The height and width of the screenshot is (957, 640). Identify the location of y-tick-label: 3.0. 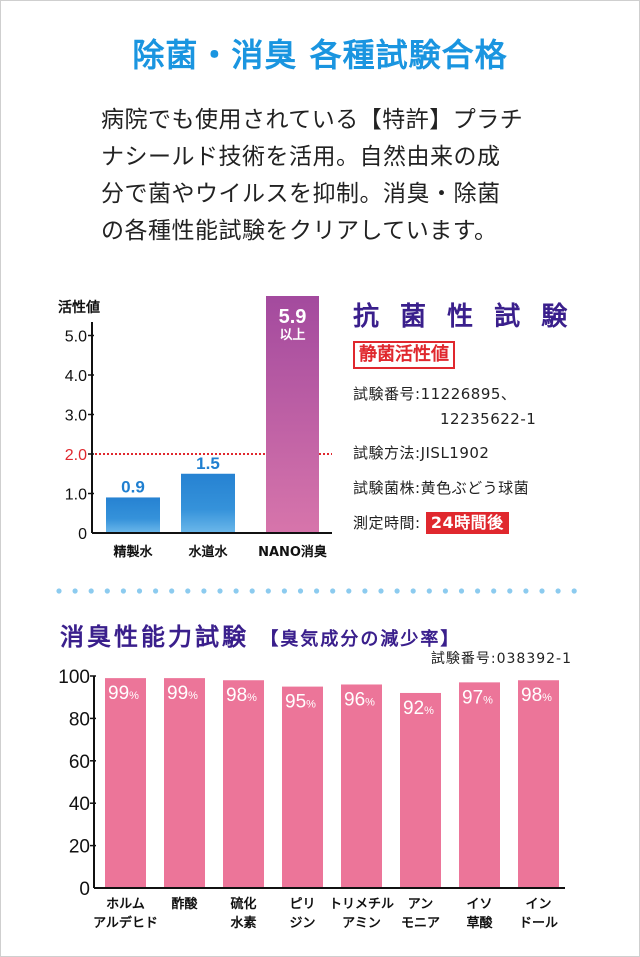
(76, 416).